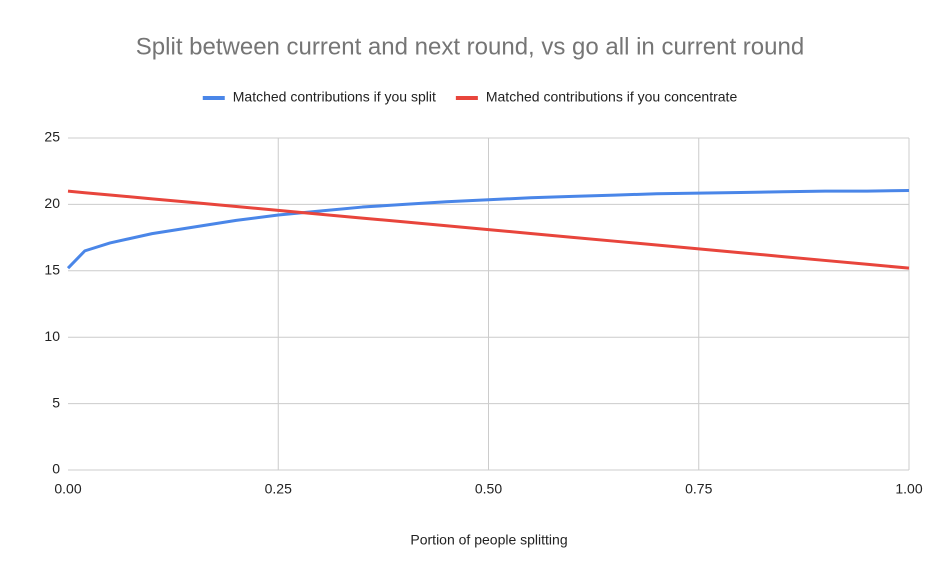  I want to click on y-tick-label: 5, so click(56, 402).